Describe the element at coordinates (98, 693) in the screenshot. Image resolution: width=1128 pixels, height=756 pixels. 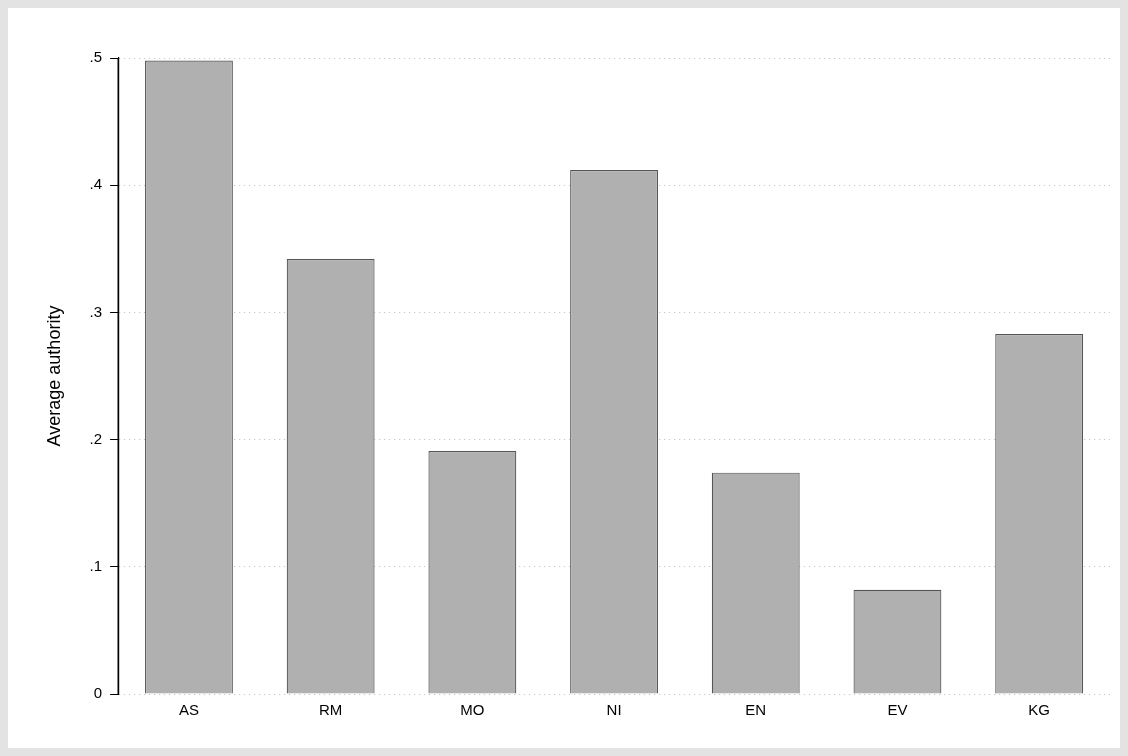
I see `y-tick-label: 0` at that location.